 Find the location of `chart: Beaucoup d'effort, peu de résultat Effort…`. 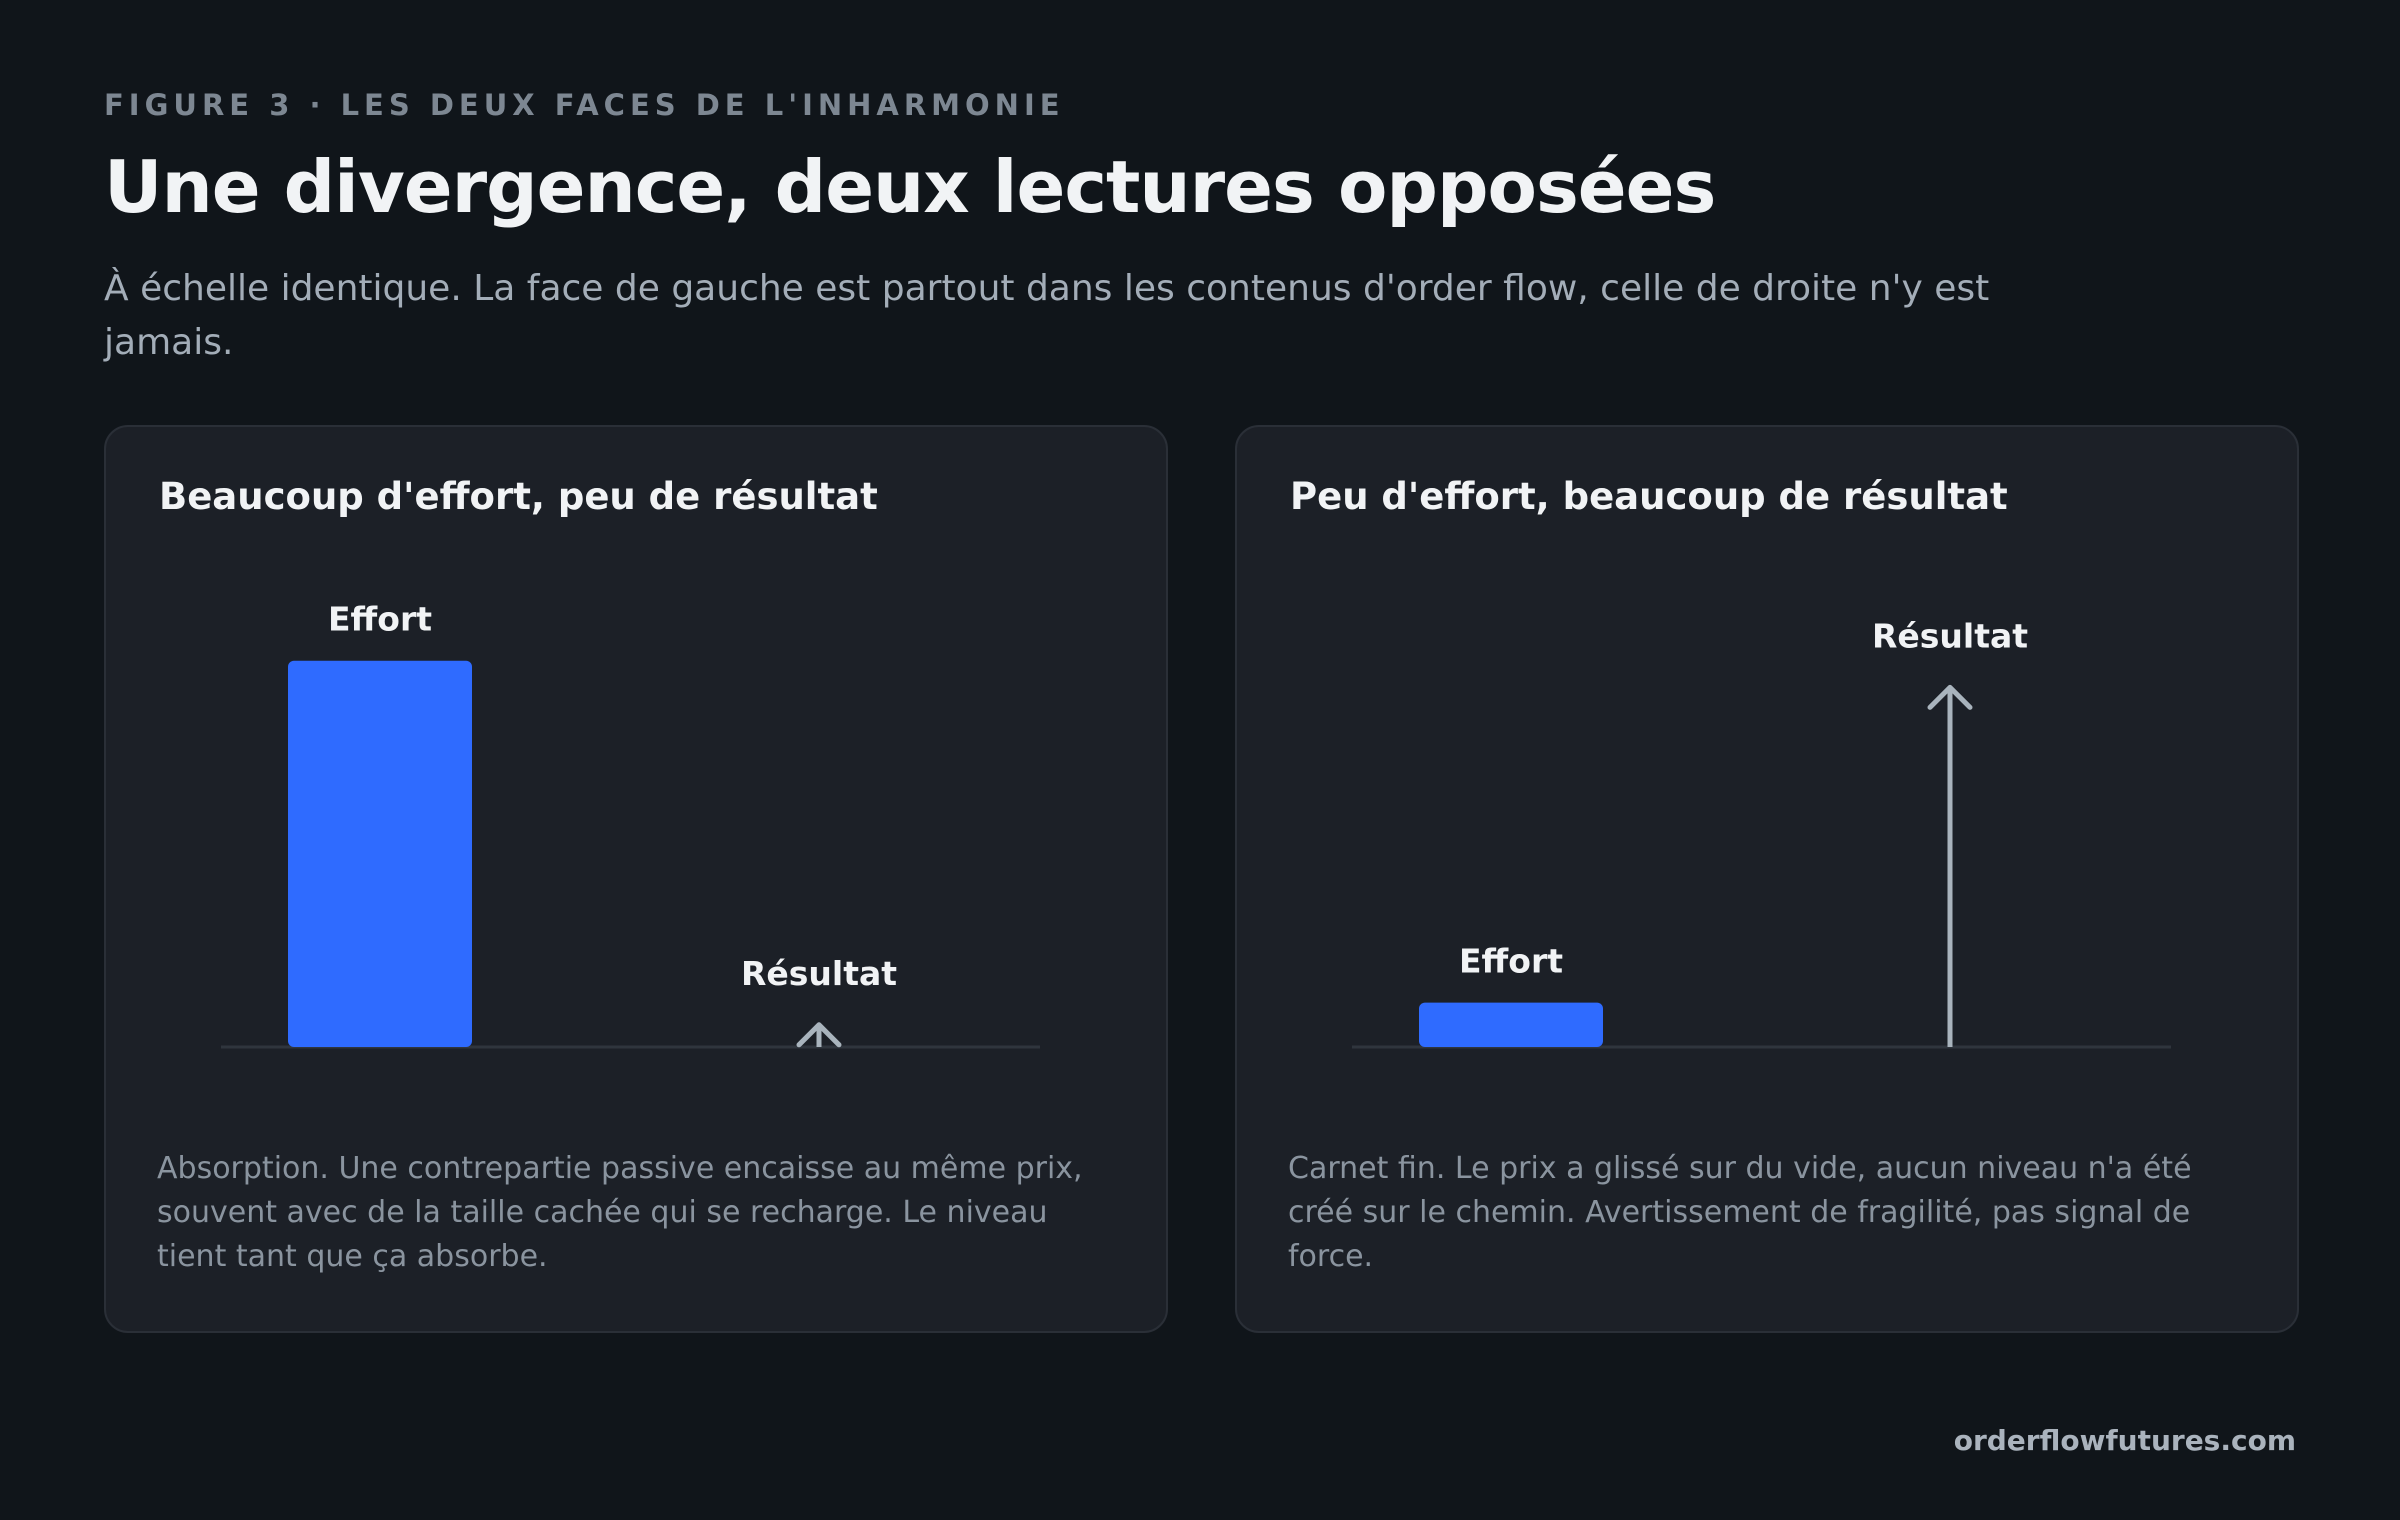

chart: Beaucoup d'effort, peu de résultat Effort… is located at coordinates (599, 762).